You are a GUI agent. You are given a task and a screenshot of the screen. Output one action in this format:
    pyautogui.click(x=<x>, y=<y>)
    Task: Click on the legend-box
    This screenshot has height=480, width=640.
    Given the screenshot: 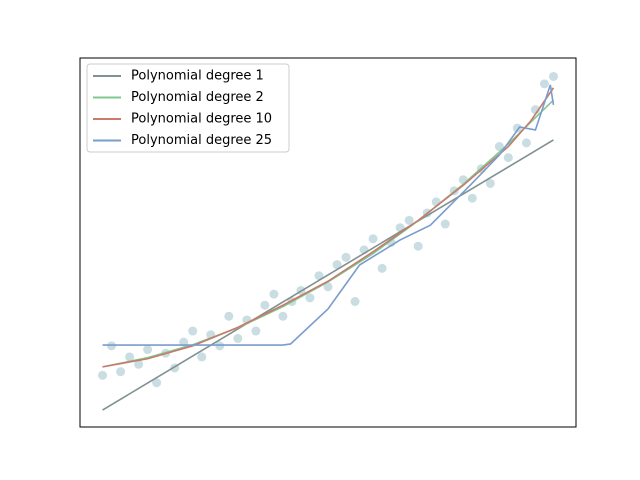 What is the action you would take?
    pyautogui.click(x=188, y=108)
    